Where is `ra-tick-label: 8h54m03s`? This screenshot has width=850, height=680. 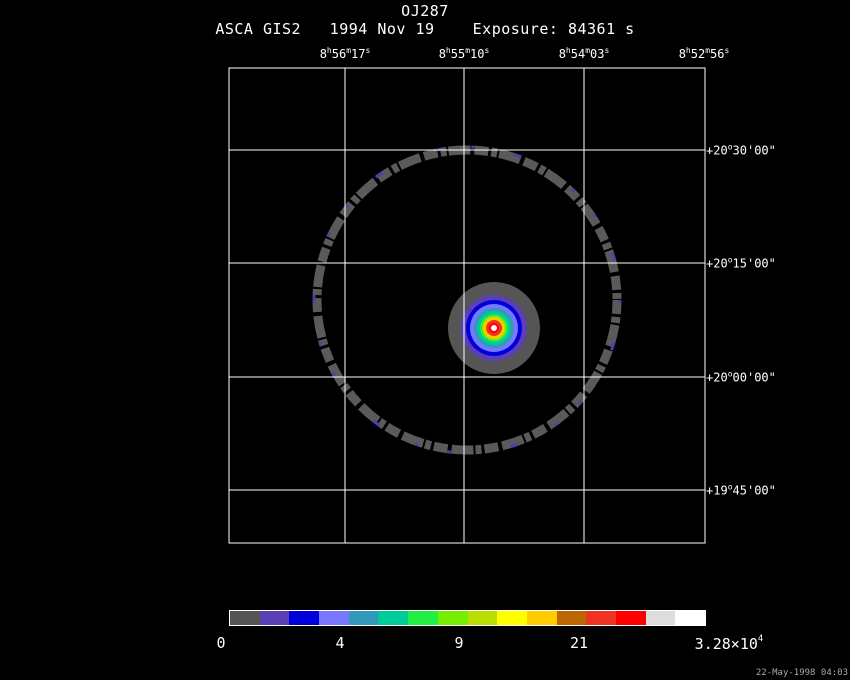 ra-tick-label: 8h54m03s is located at coordinates (584, 53).